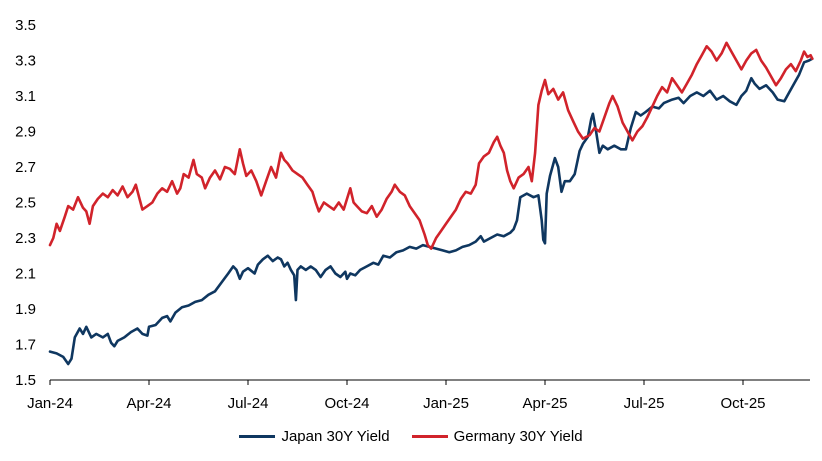 The height and width of the screenshot is (461, 822). Describe the element at coordinates (742, 403) in the screenshot. I see `x-tick-label: Oct-25` at that location.